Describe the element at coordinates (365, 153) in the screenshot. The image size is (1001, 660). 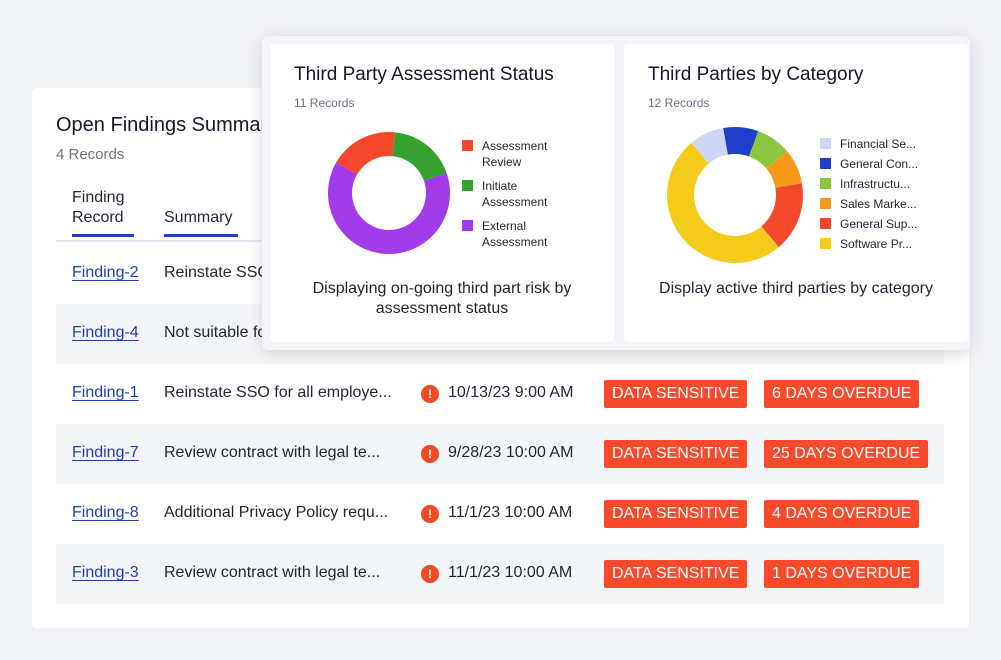
I see `donut-slice-assessment-review` at that location.